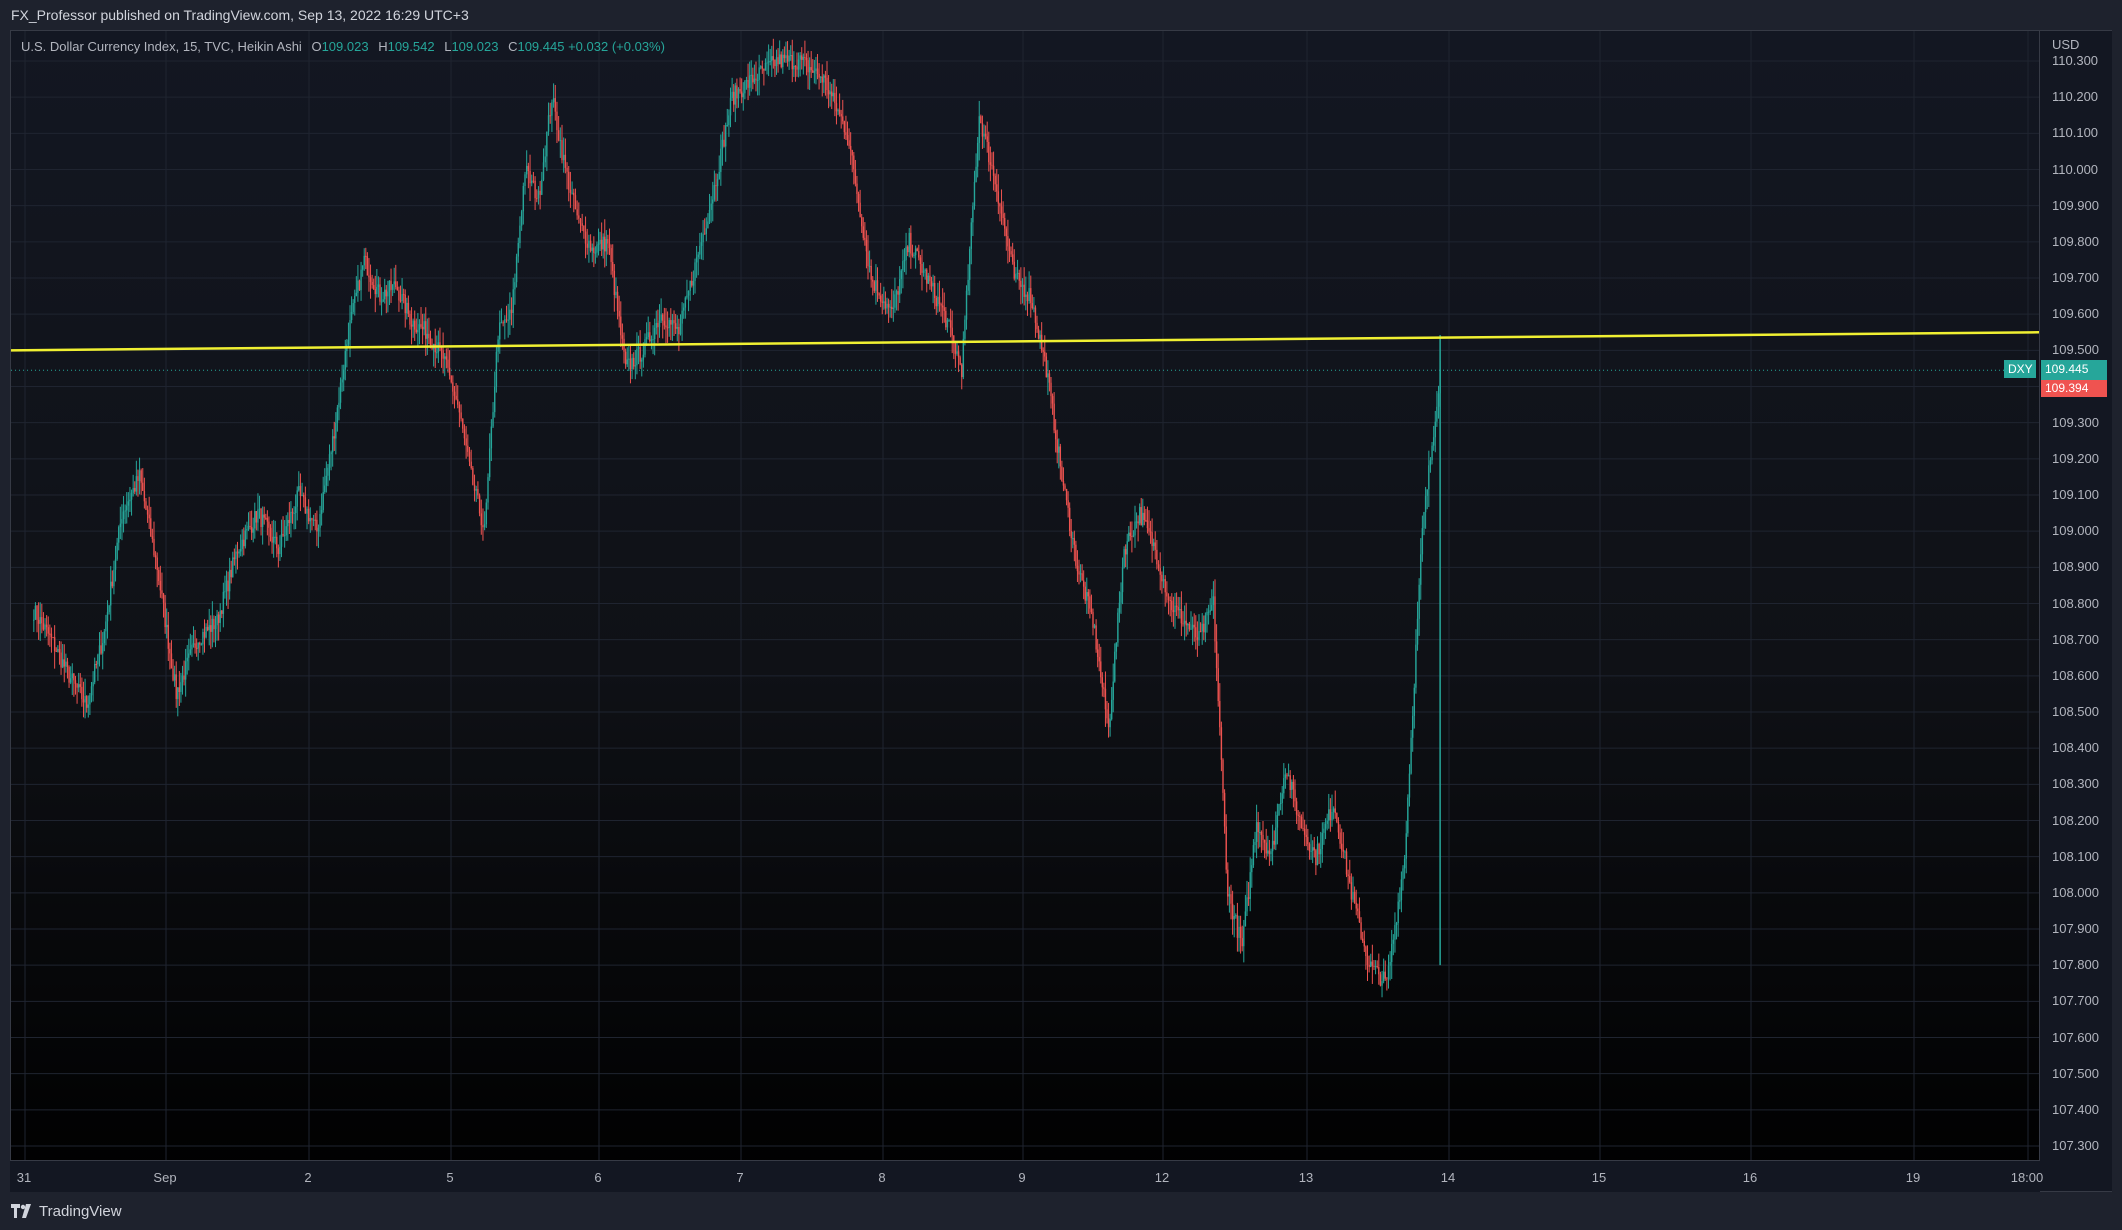  Describe the element at coordinates (1750, 1177) in the screenshot. I see `time-tick-label: 16` at that location.